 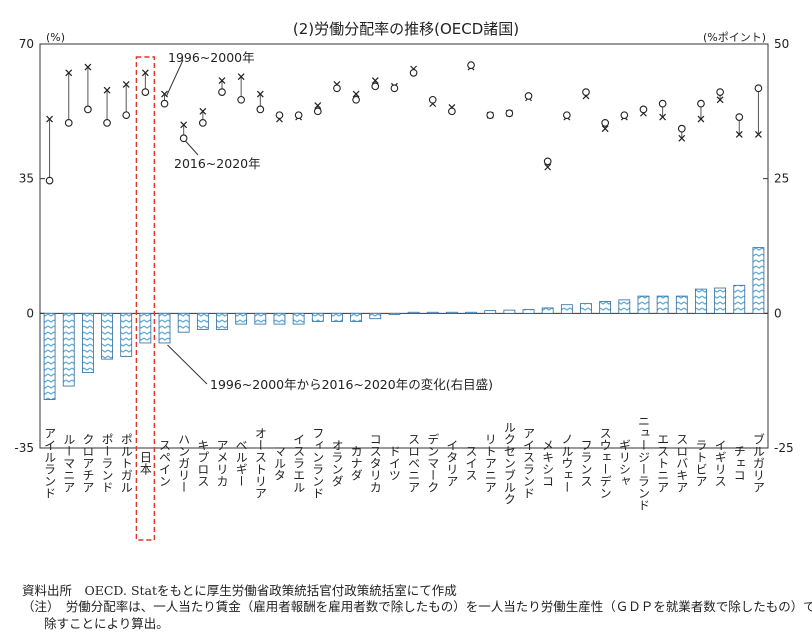 What do you see at coordinates (701, 463) in the screenshot?
I see `category-label: ラトビア` at bounding box center [701, 463].